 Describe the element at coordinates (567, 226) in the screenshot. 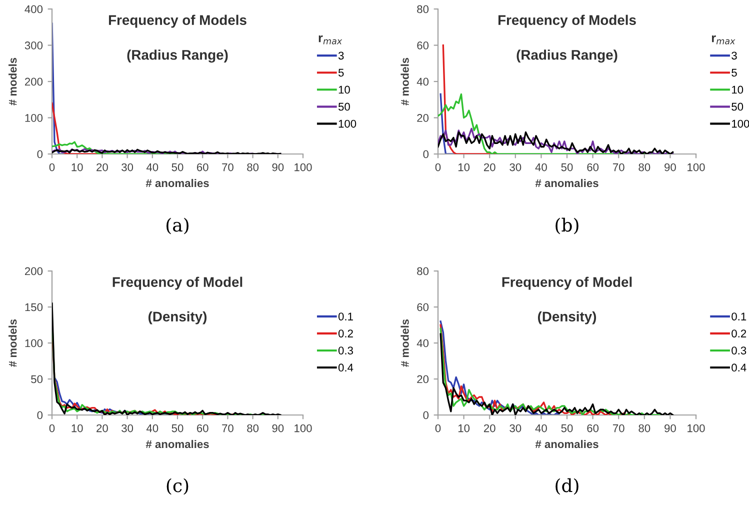

I see `text: (b)` at that location.